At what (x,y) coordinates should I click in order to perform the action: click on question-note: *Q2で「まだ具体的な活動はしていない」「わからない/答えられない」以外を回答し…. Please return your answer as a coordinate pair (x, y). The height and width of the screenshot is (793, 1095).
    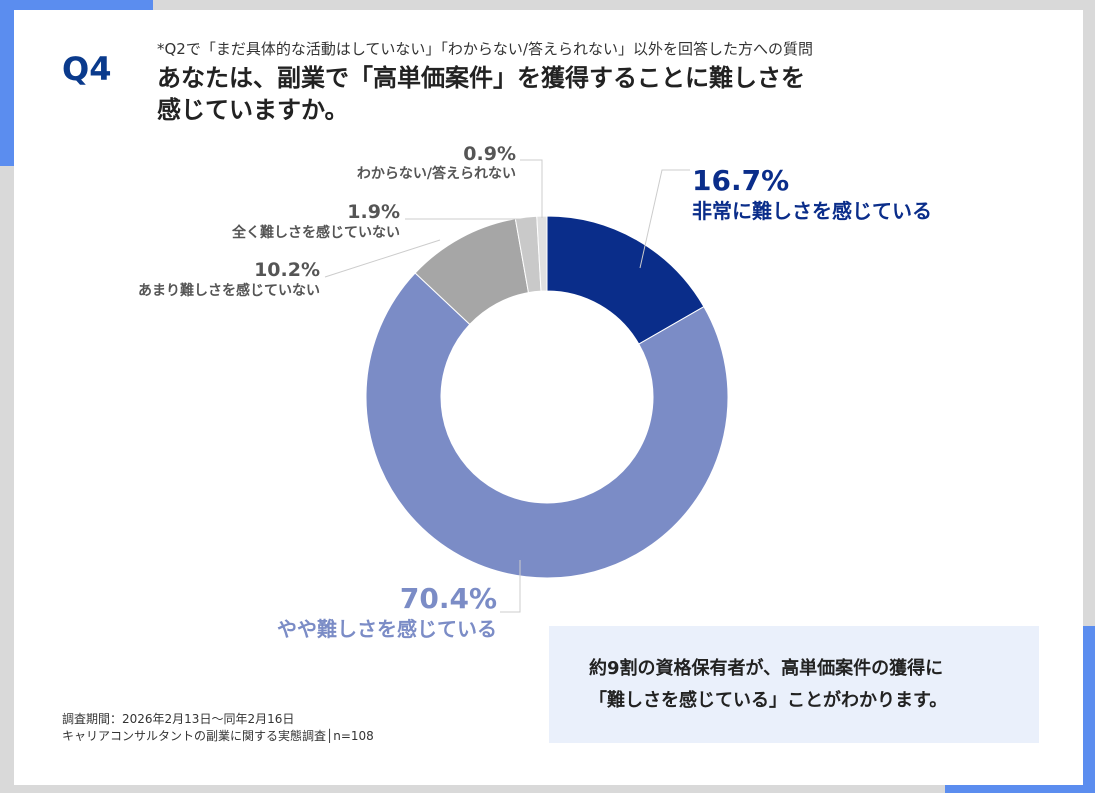
    Looking at the image, I should click on (485, 49).